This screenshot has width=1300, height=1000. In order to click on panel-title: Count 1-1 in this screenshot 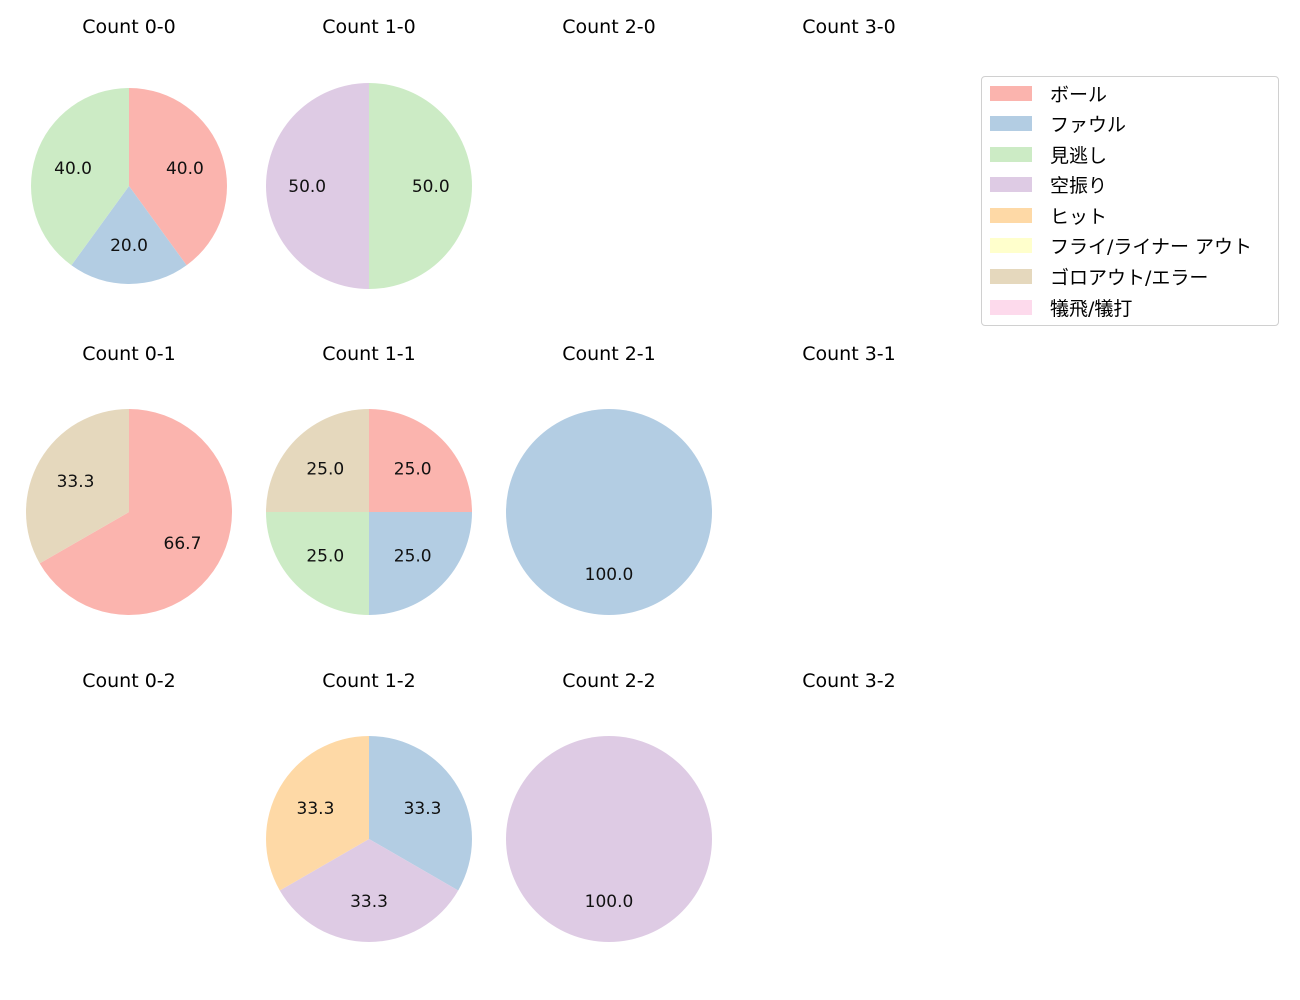, I will do `click(369, 354)`.